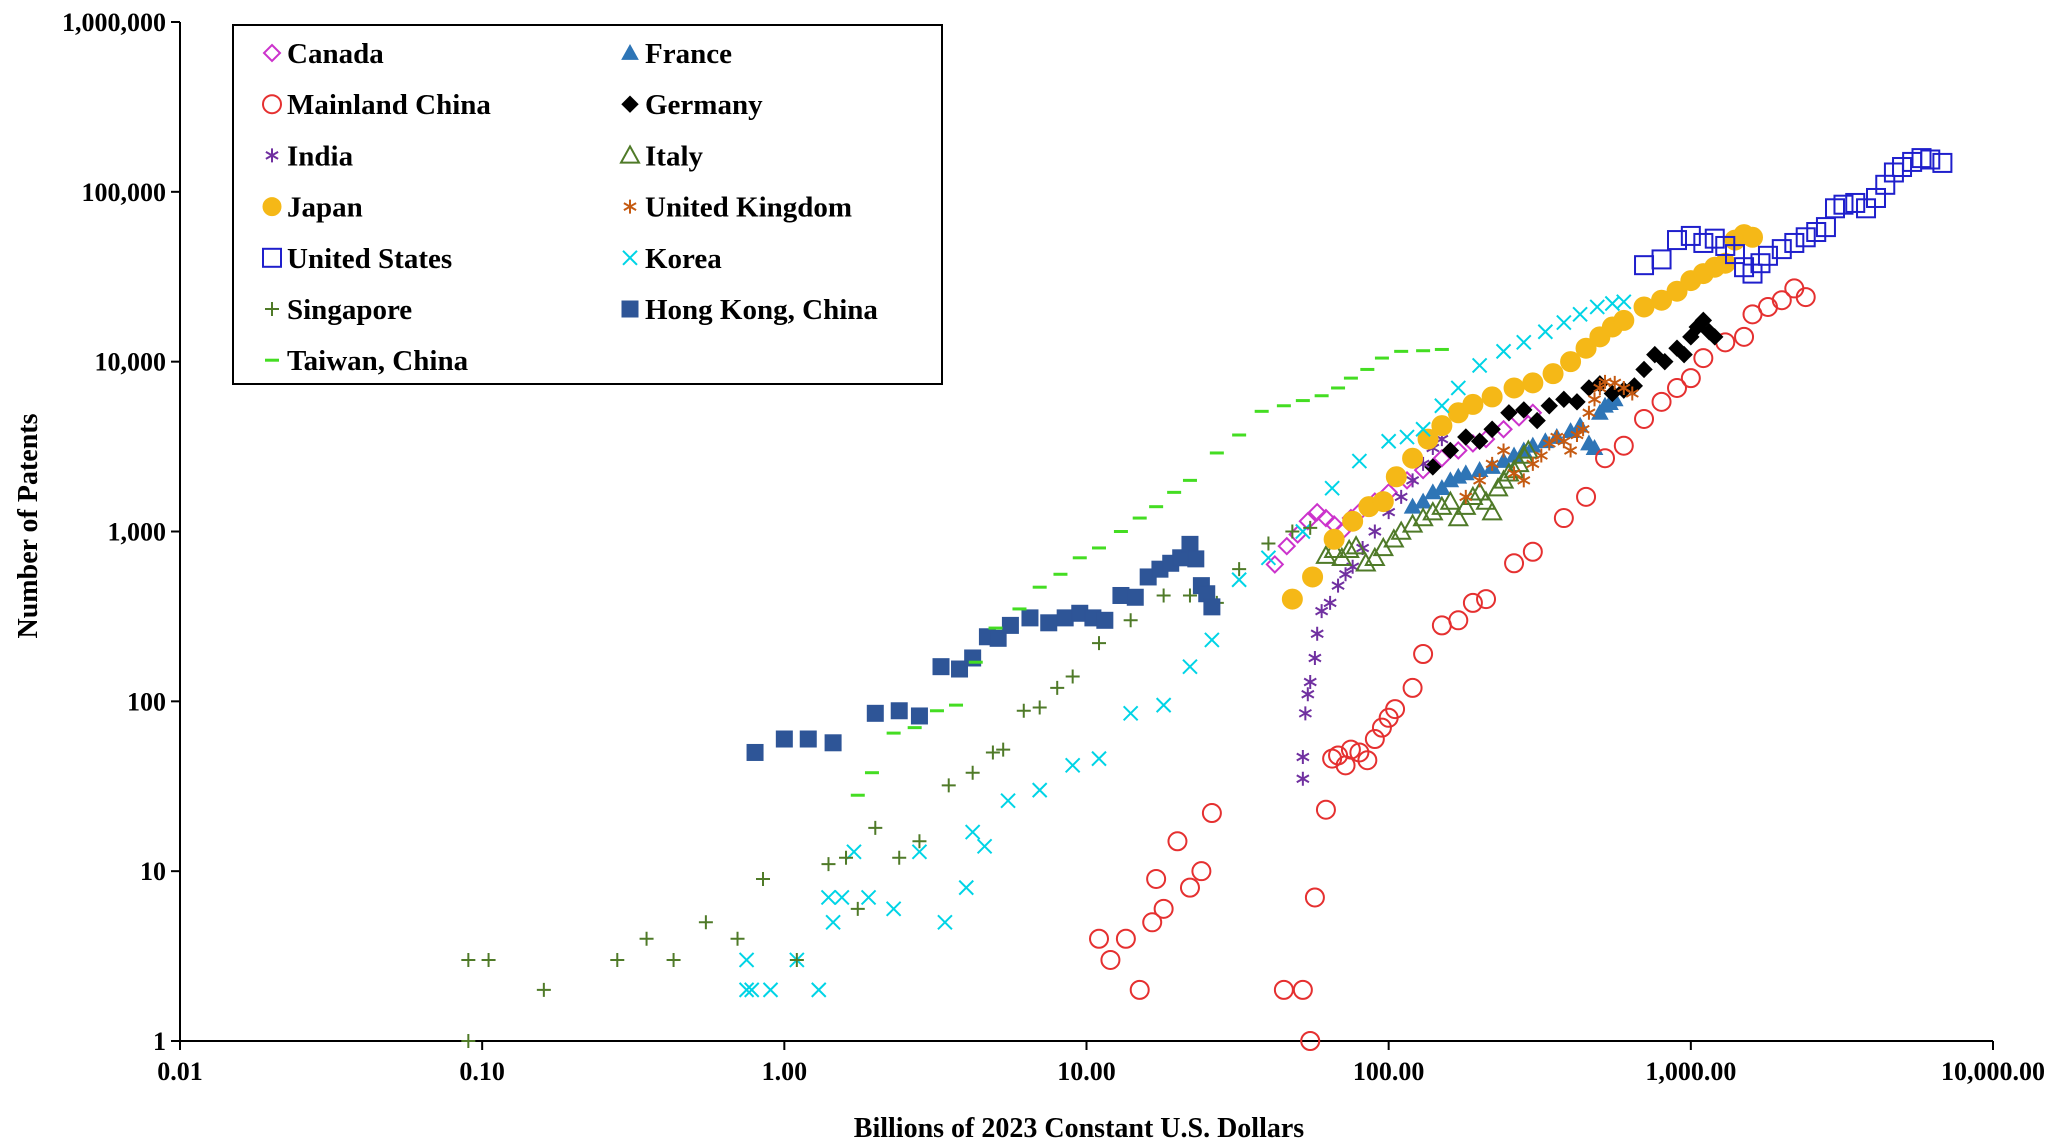  What do you see at coordinates (1793, 216) in the screenshot?
I see `series-united-states` at bounding box center [1793, 216].